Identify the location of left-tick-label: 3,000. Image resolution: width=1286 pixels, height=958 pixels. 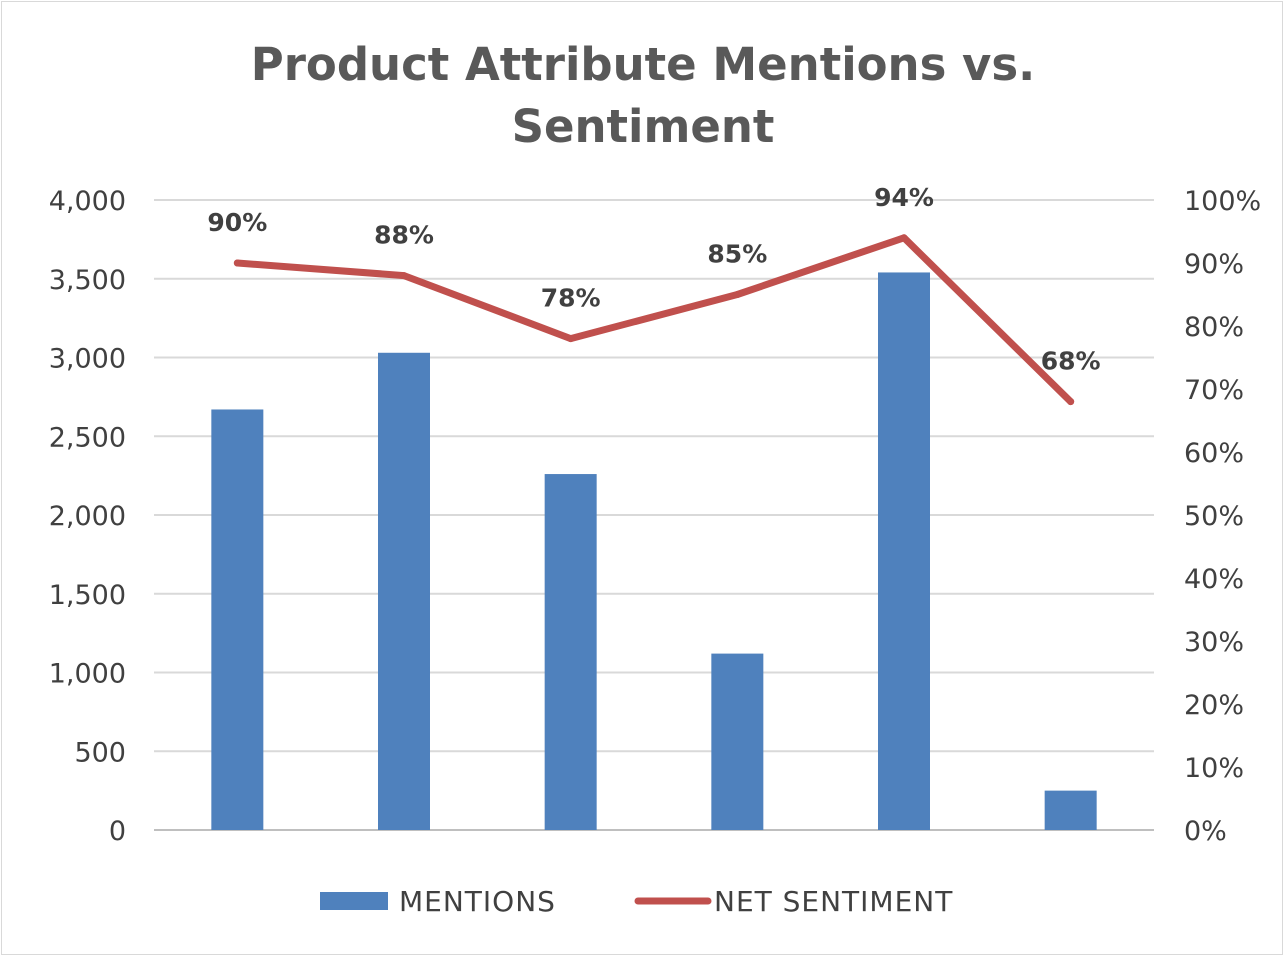
(87, 359).